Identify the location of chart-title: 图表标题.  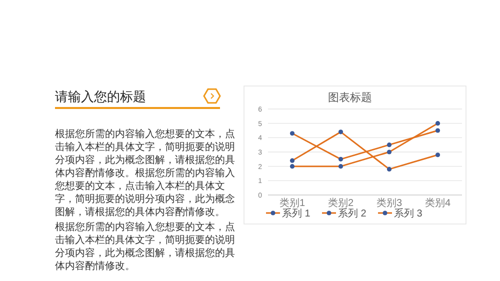
(350, 97).